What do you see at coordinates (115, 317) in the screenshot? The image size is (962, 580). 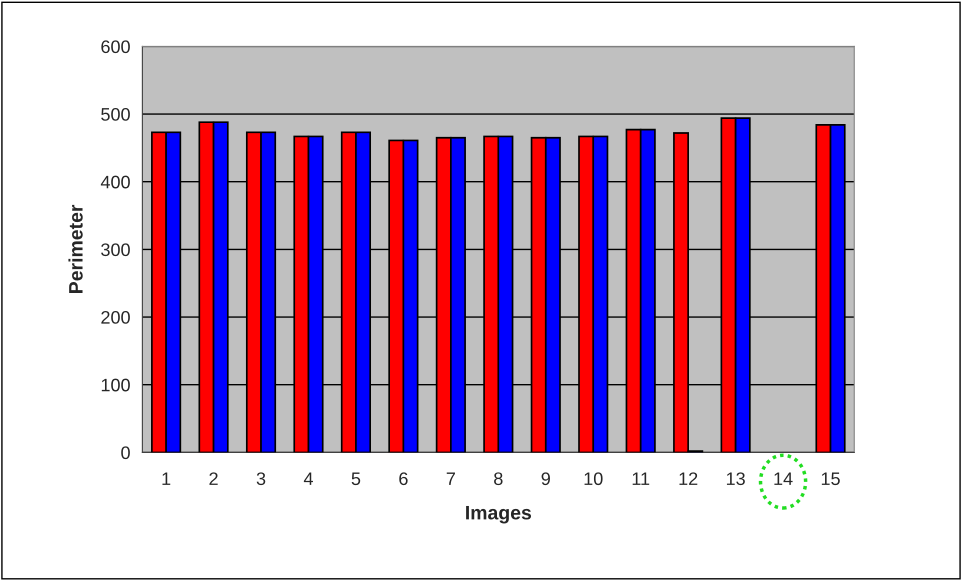 I see `y-tick-label: 200` at bounding box center [115, 317].